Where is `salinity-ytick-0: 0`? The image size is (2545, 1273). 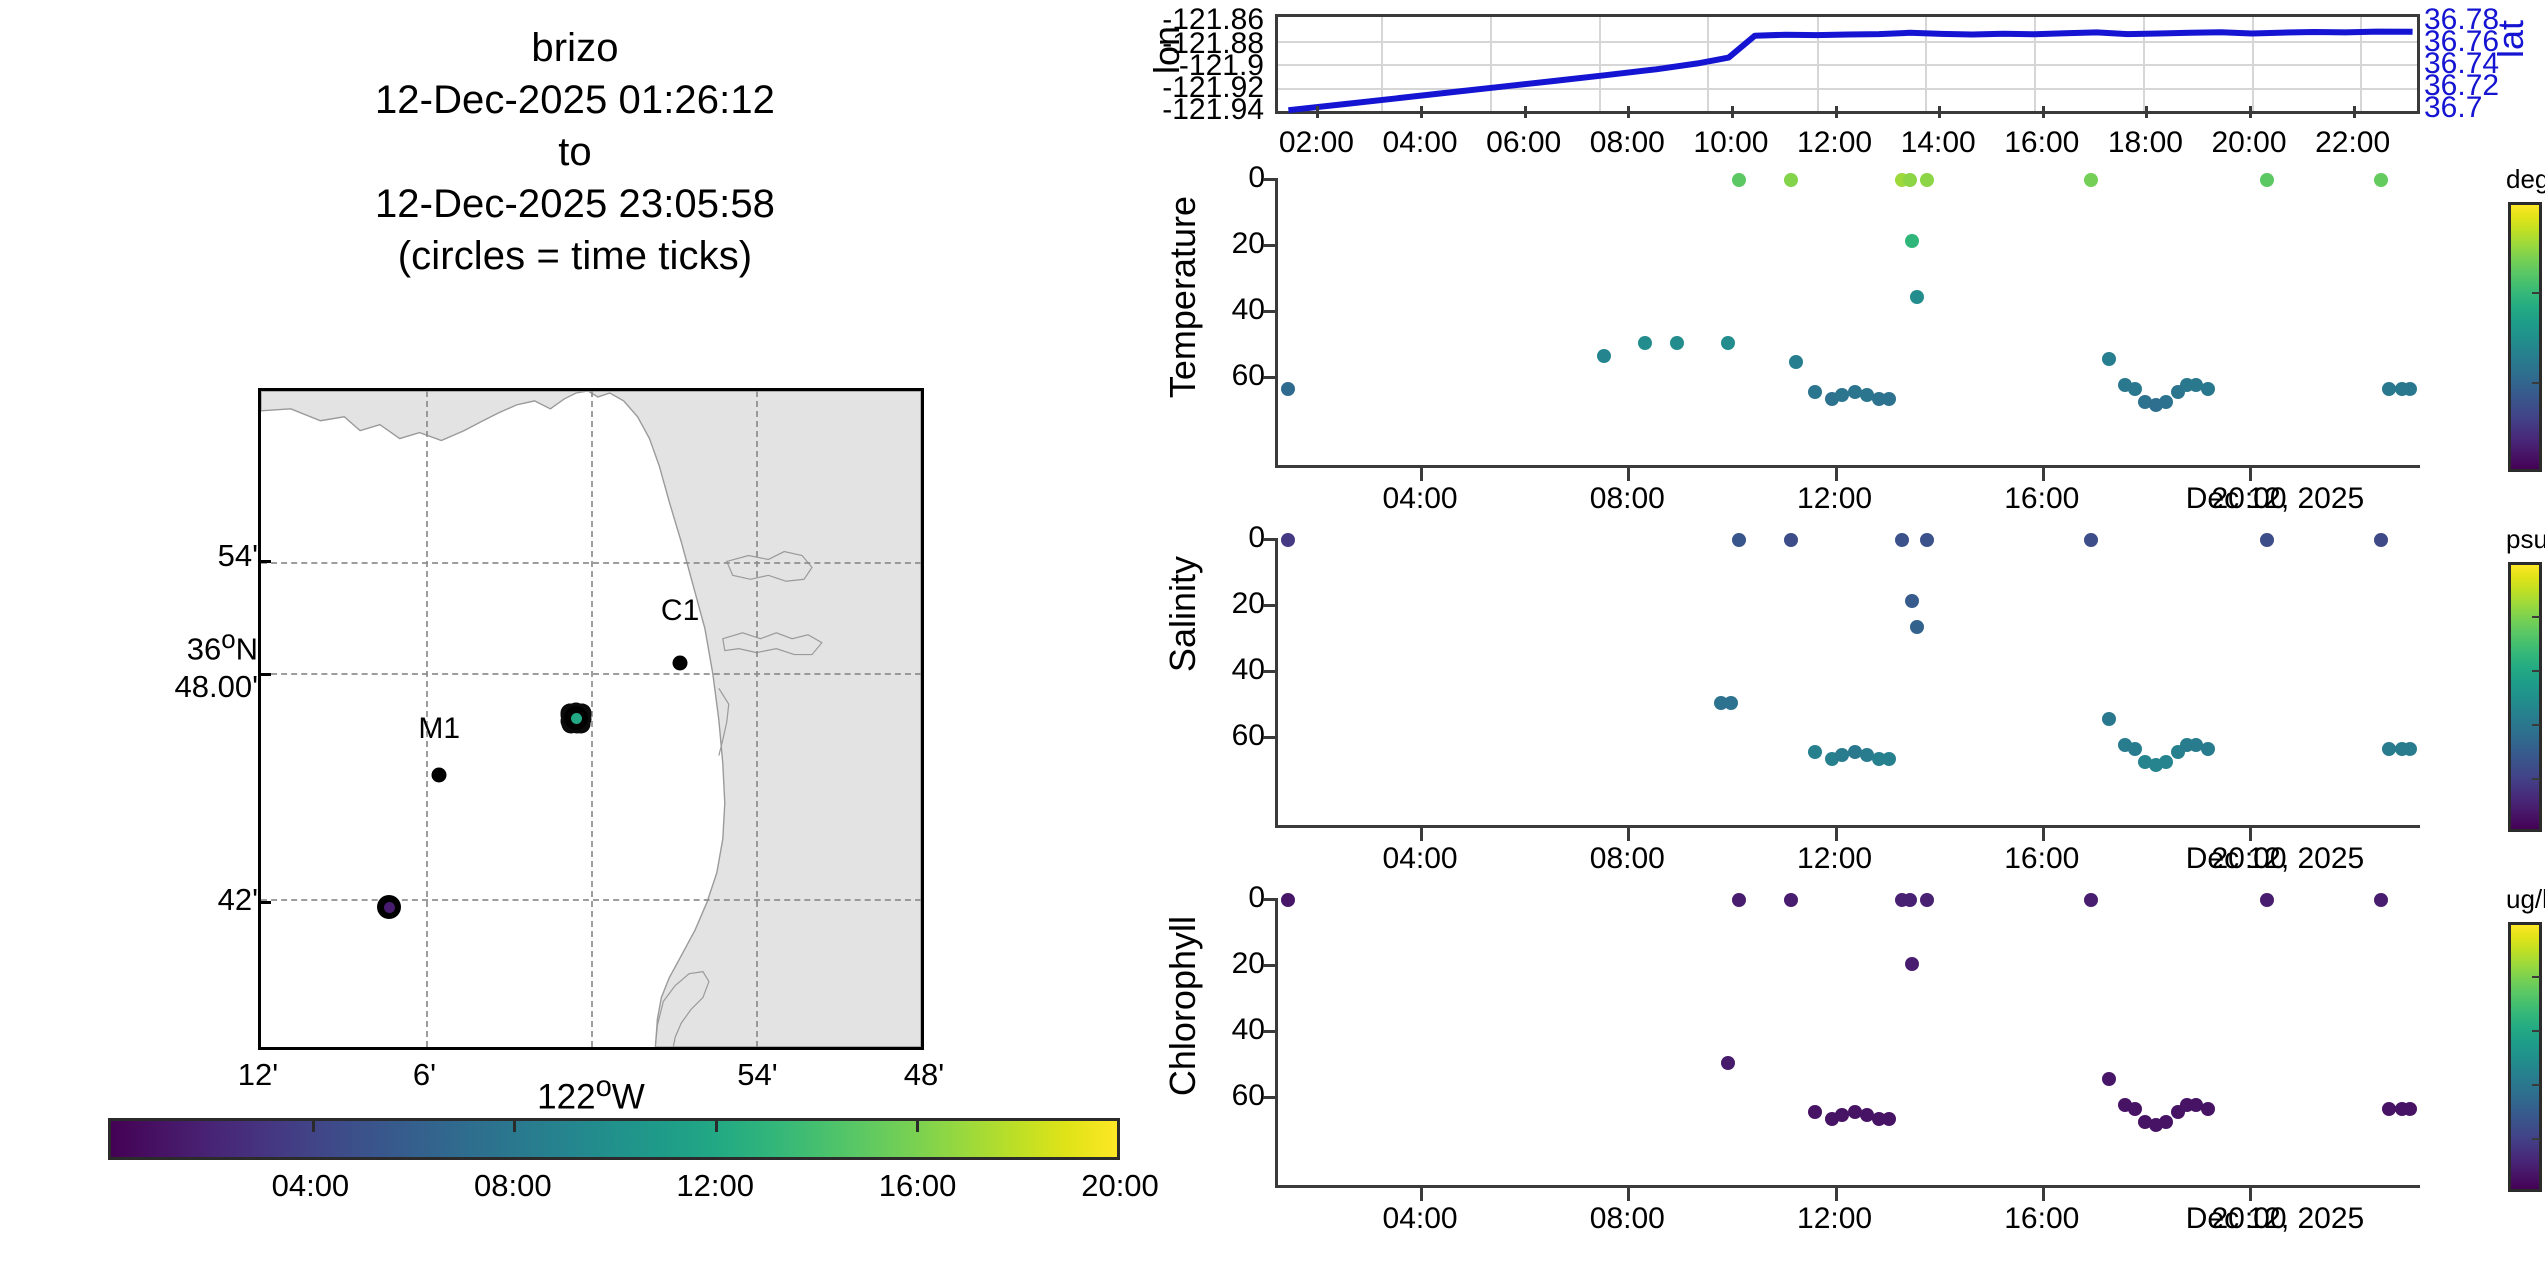 salinity-ytick-0: 0 is located at coordinates (1256, 537).